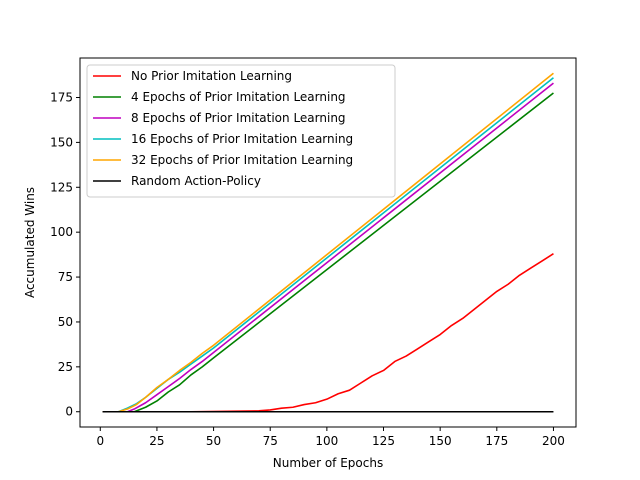  Describe the element at coordinates (61, 98) in the screenshot. I see `y-tick-label: 175` at that location.